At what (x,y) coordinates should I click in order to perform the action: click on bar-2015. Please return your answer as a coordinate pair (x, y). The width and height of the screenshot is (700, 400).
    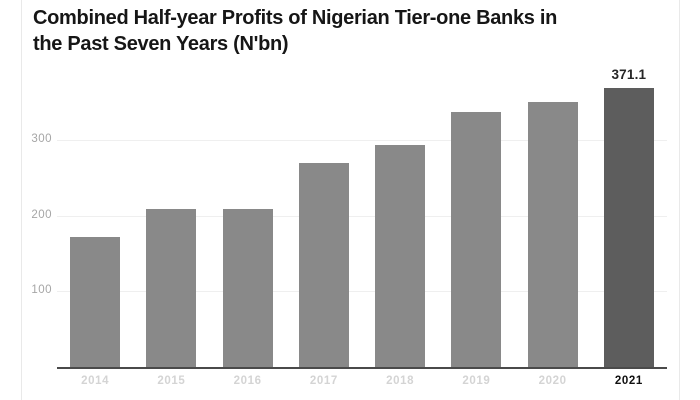
    Looking at the image, I should click on (171, 288).